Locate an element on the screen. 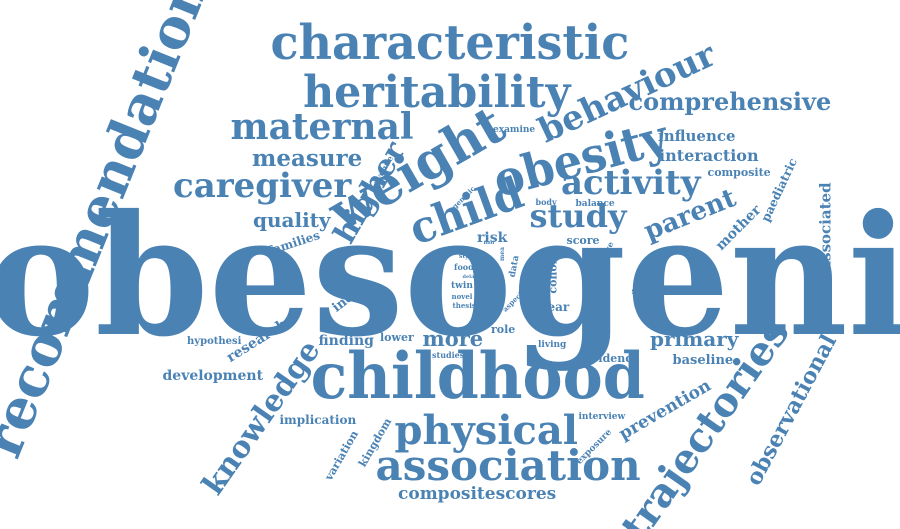 Image resolution: width=900 pixels, height=529 pixels. word-implication: implication is located at coordinates (318, 420).